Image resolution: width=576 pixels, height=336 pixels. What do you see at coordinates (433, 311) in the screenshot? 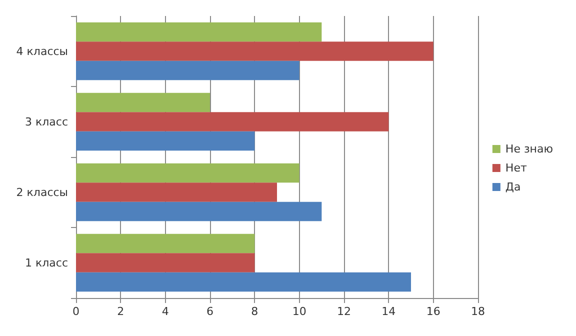
I see `x-tick-label: 16` at bounding box center [433, 311].